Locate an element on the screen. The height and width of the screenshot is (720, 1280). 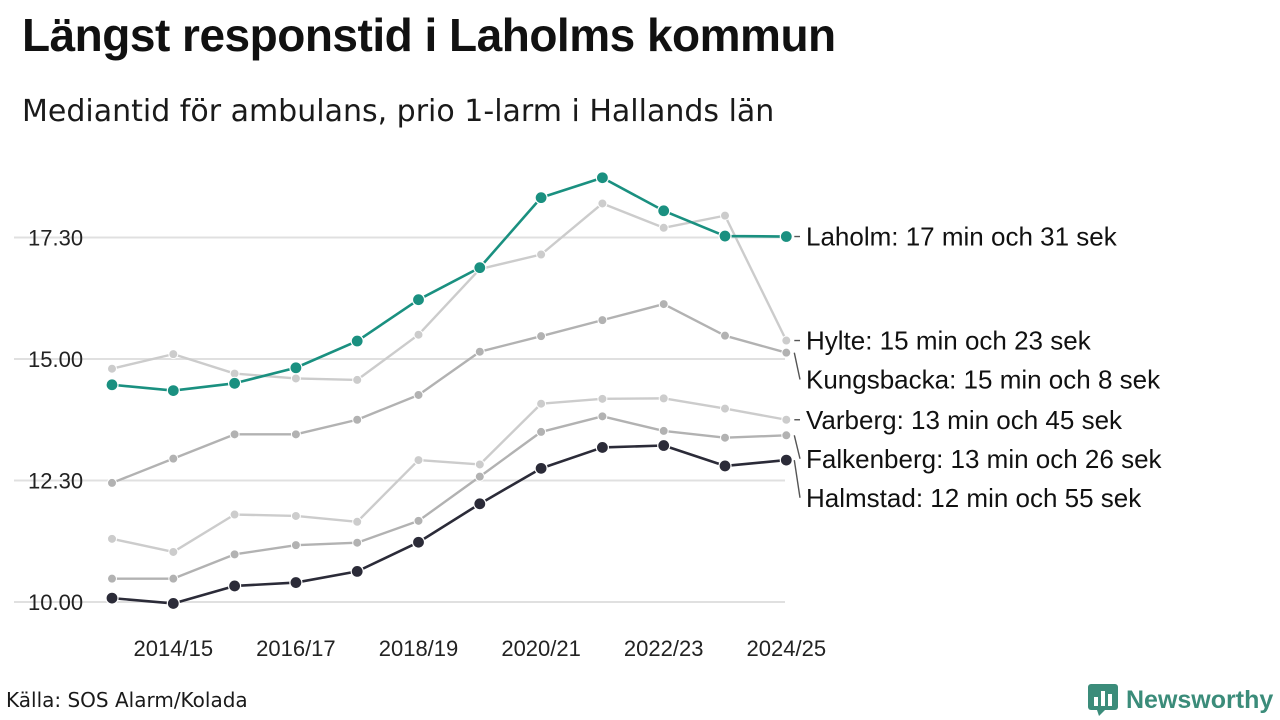
series-line-halmstad is located at coordinates (449, 524).